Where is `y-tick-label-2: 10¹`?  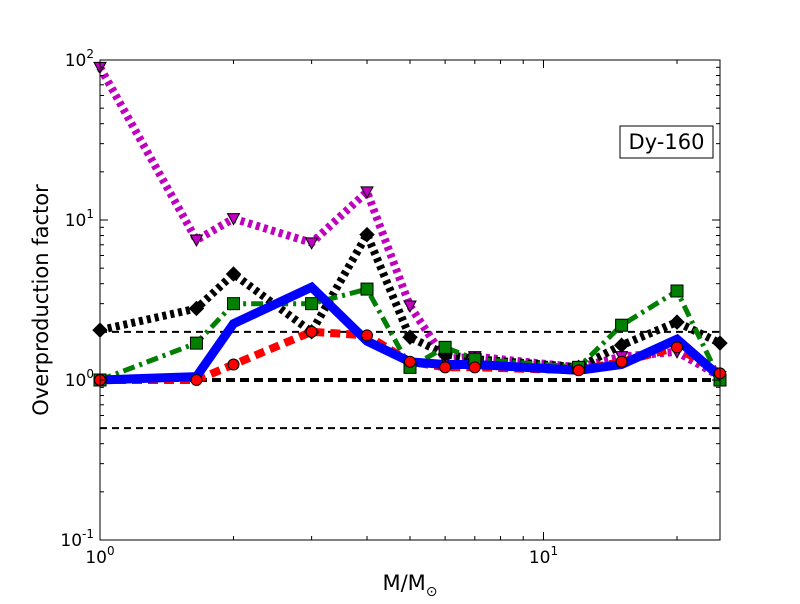
y-tick-label-2: 10¹ is located at coordinates (79, 219).